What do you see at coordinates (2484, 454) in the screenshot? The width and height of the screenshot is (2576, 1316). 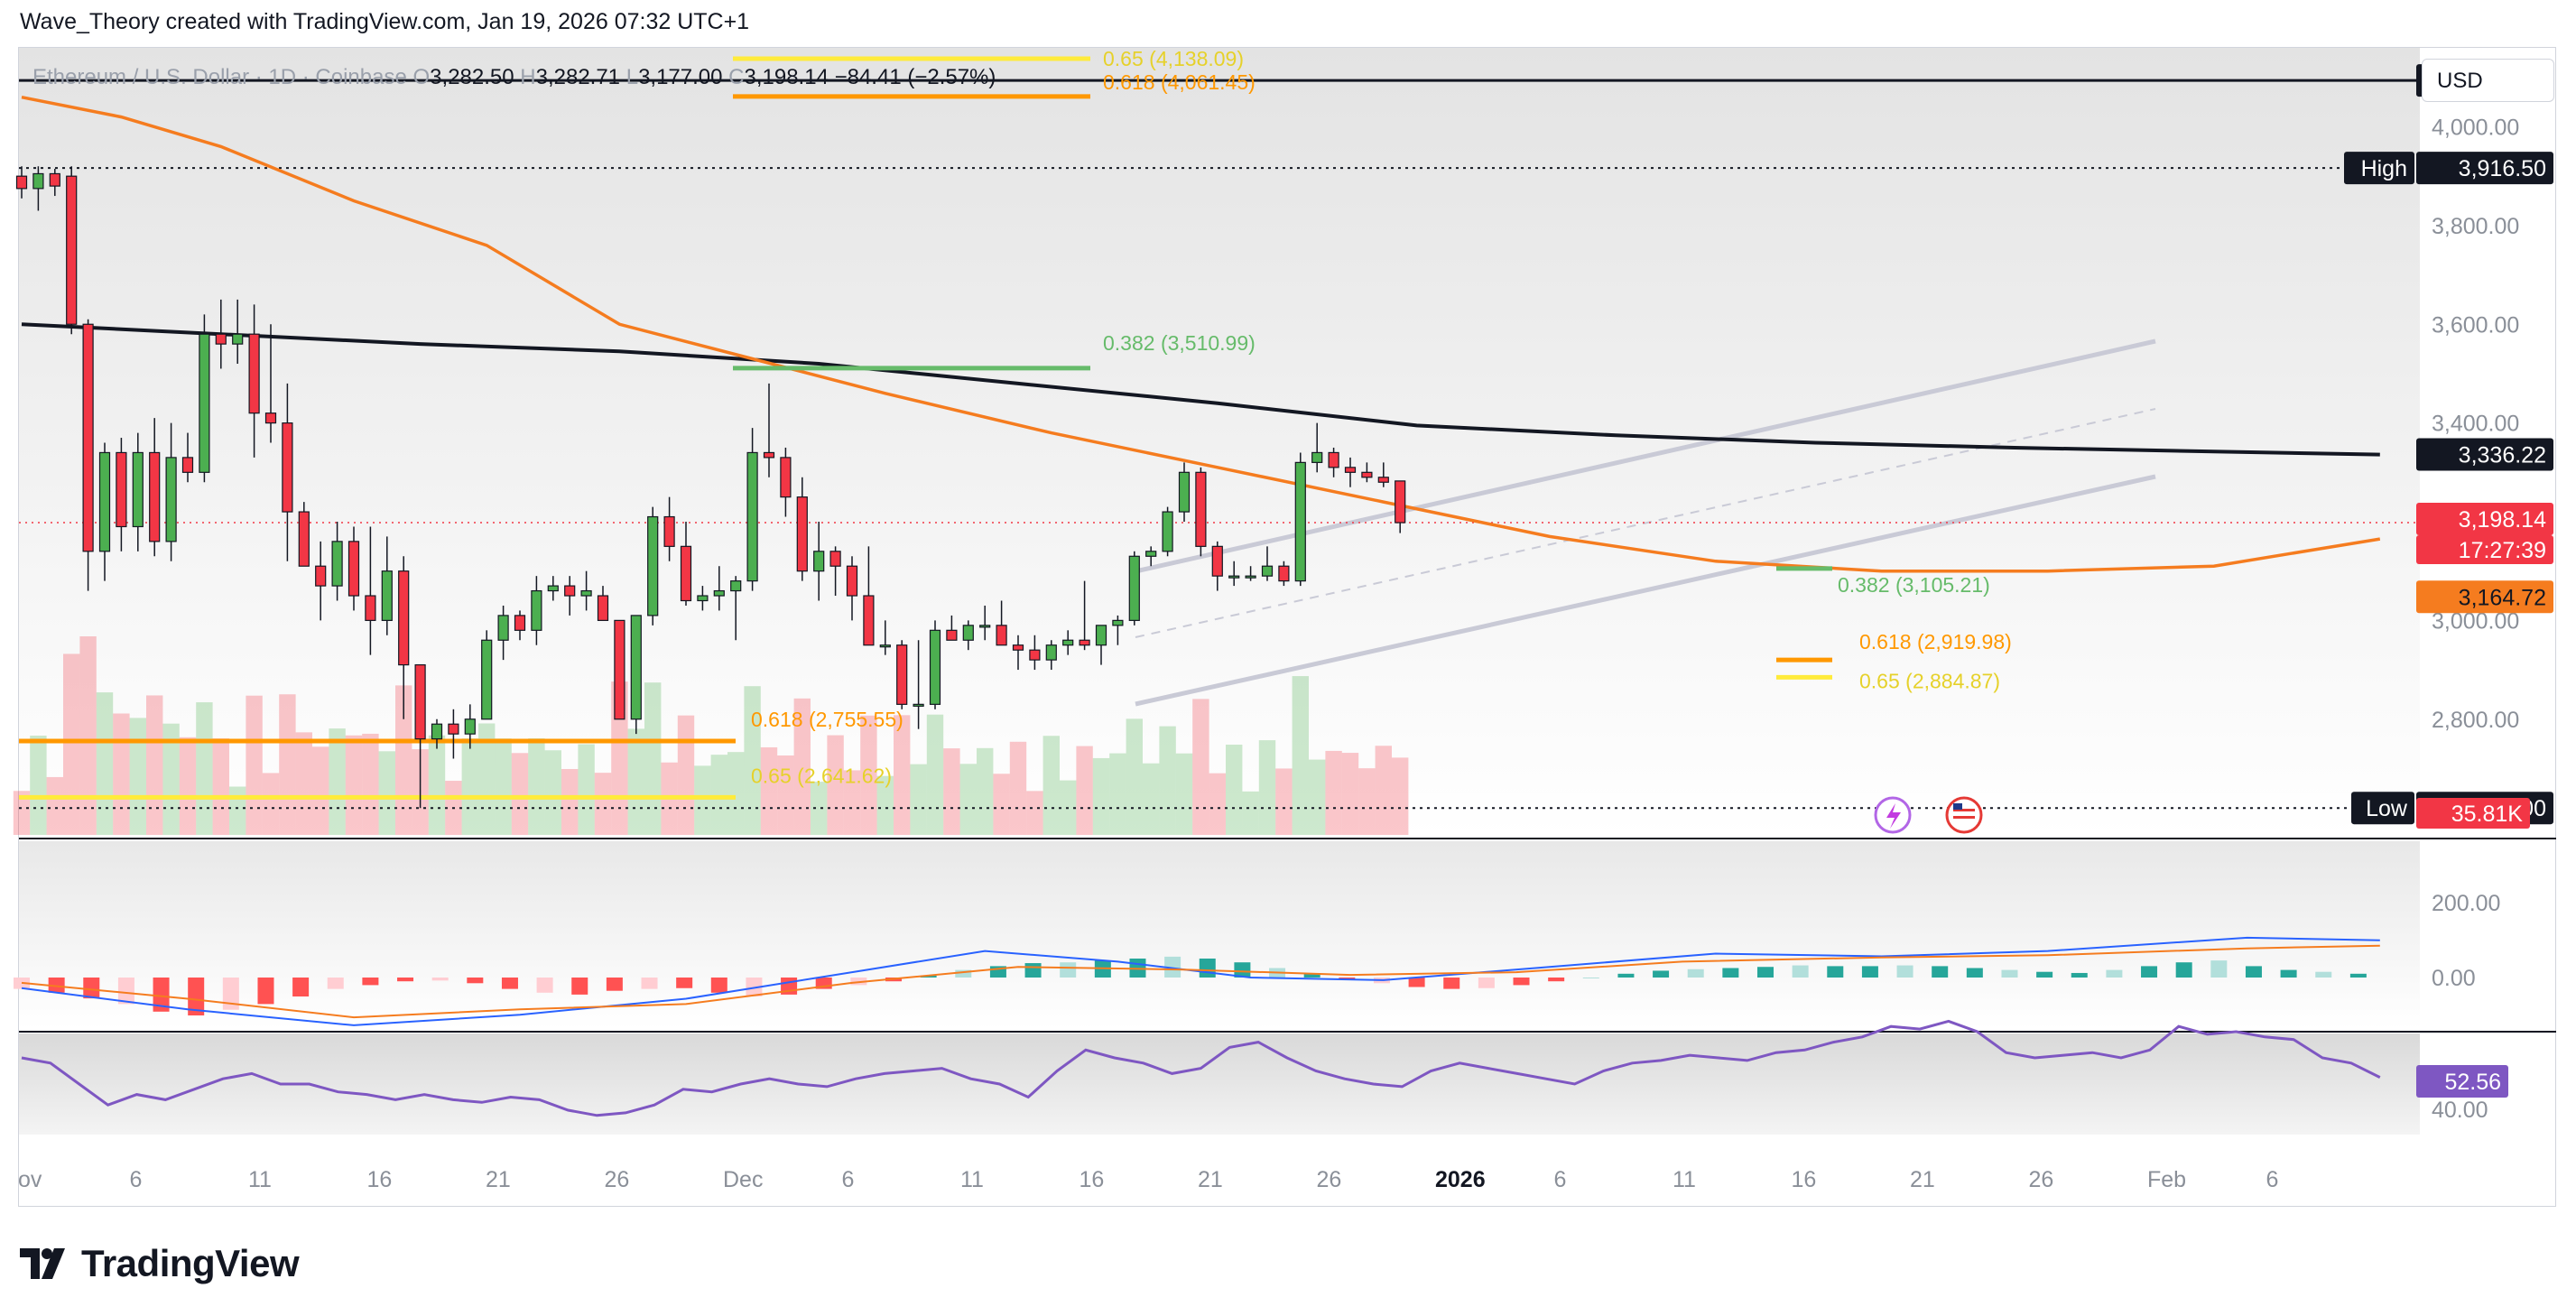 I see `ema200-tag-bg` at bounding box center [2484, 454].